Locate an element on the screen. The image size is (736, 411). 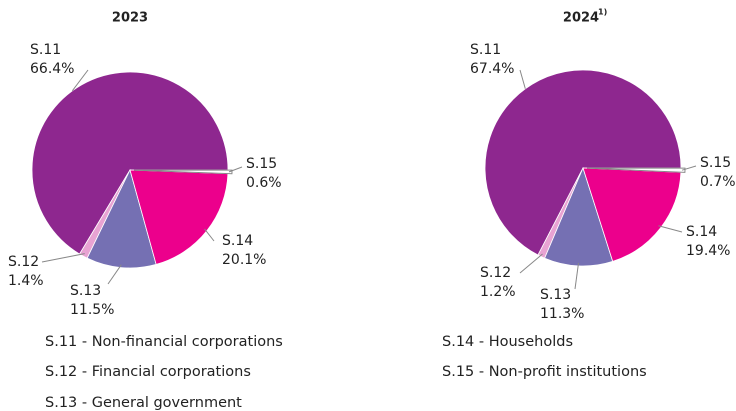
legend-entry: S.15 - Non-profit institutions is located at coordinates (544, 372).